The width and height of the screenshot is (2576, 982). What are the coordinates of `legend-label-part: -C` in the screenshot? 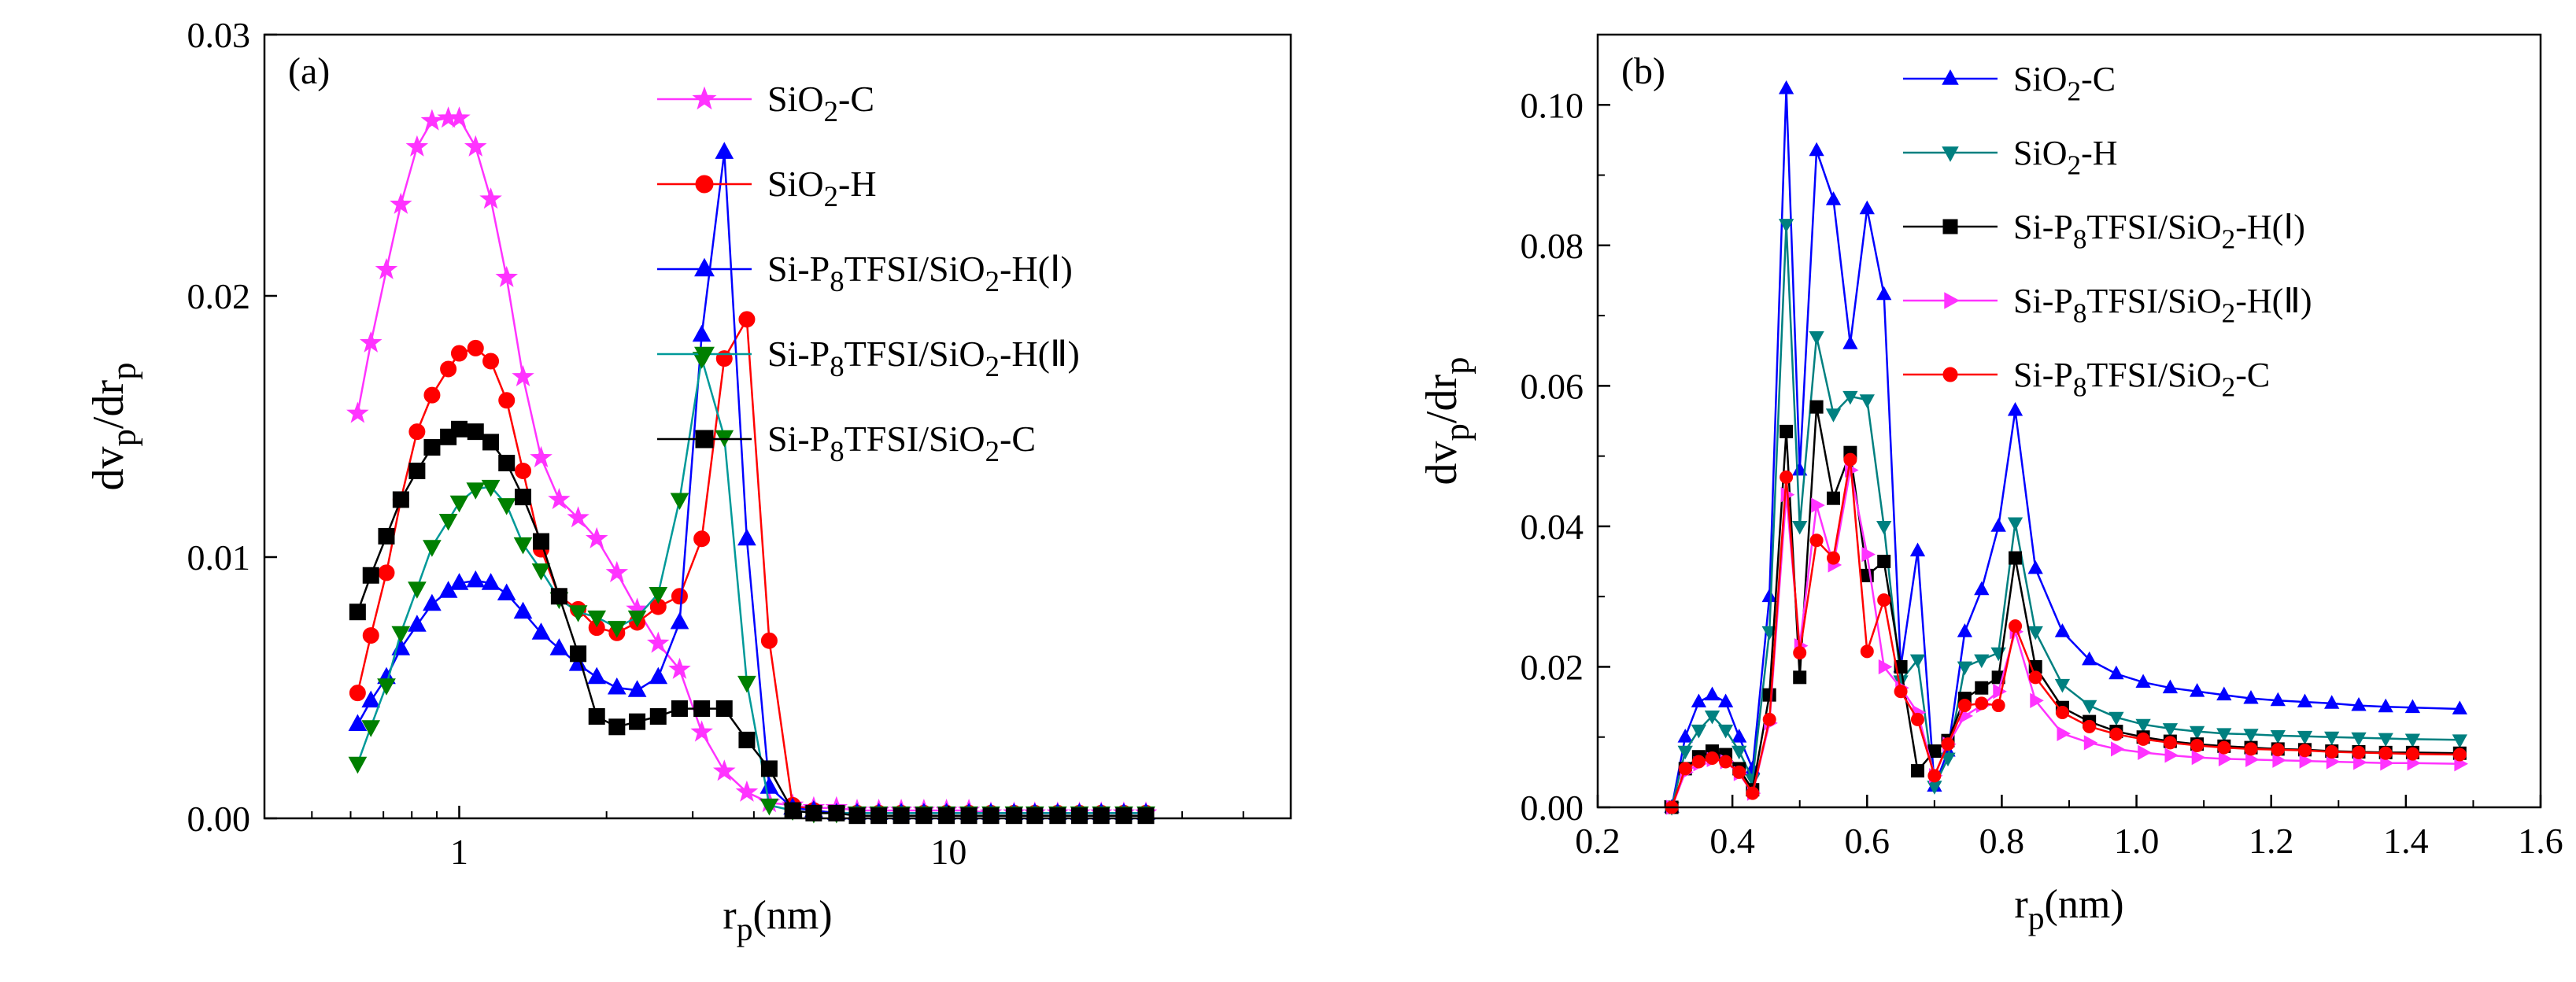 It's located at (2098, 79).